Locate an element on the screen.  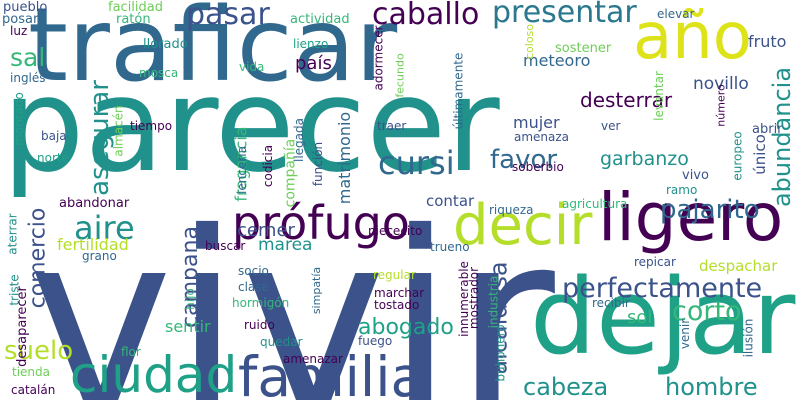
word-socio: socio is located at coordinates (253, 271).